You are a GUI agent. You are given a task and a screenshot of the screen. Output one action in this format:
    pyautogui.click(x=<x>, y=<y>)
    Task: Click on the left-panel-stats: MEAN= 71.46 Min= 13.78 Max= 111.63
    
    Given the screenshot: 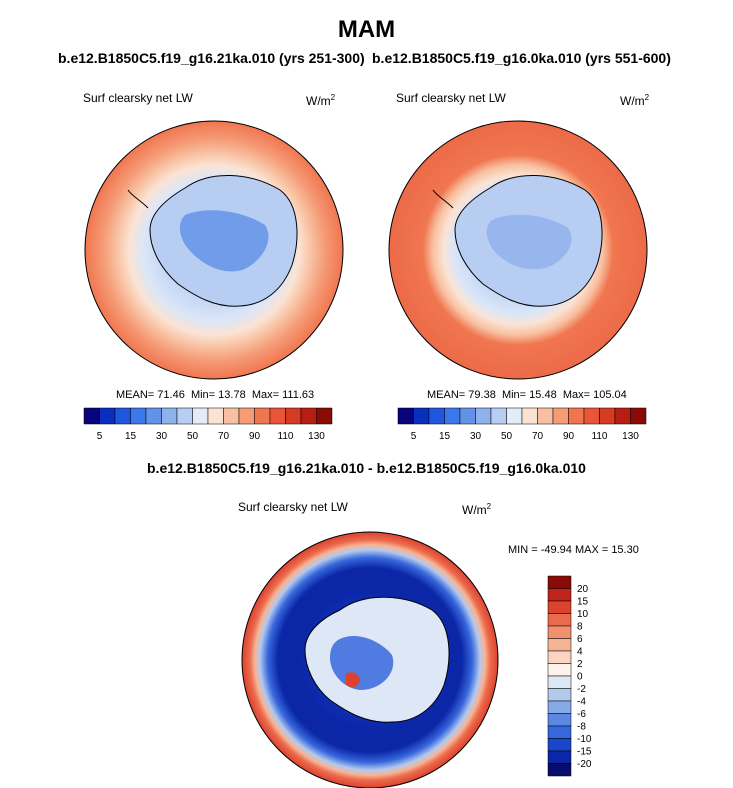 What is the action you would take?
    pyautogui.click(x=215, y=395)
    